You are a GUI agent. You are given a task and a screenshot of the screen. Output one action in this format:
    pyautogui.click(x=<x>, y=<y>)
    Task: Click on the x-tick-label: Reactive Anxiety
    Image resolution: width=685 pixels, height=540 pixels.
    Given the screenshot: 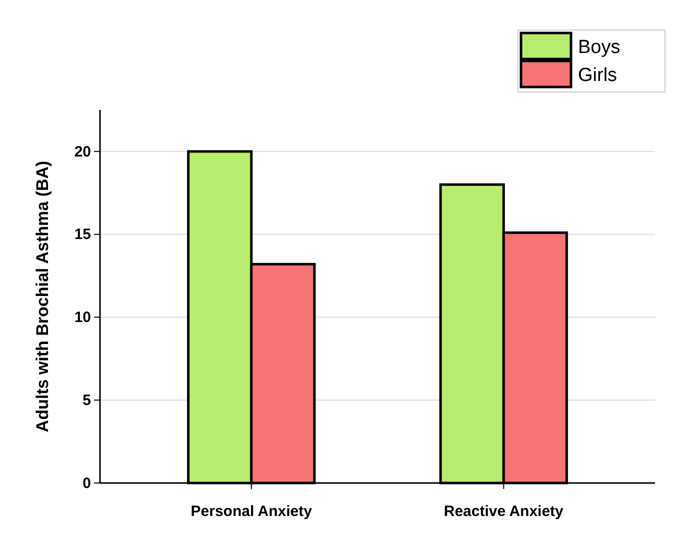 What is the action you would take?
    pyautogui.click(x=504, y=511)
    